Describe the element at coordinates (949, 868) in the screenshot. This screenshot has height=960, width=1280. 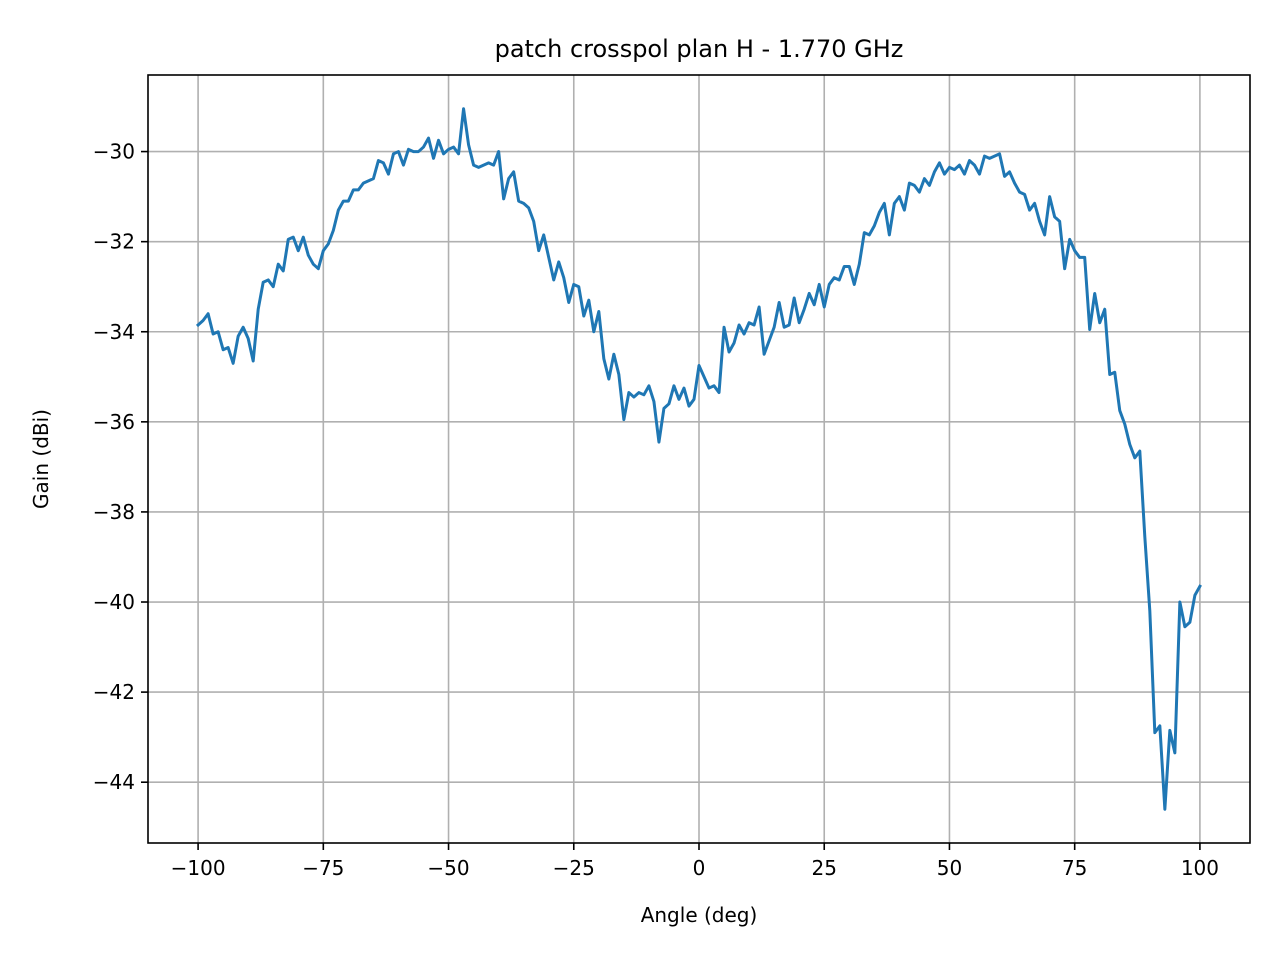
I see `x-tick-label: 50` at that location.